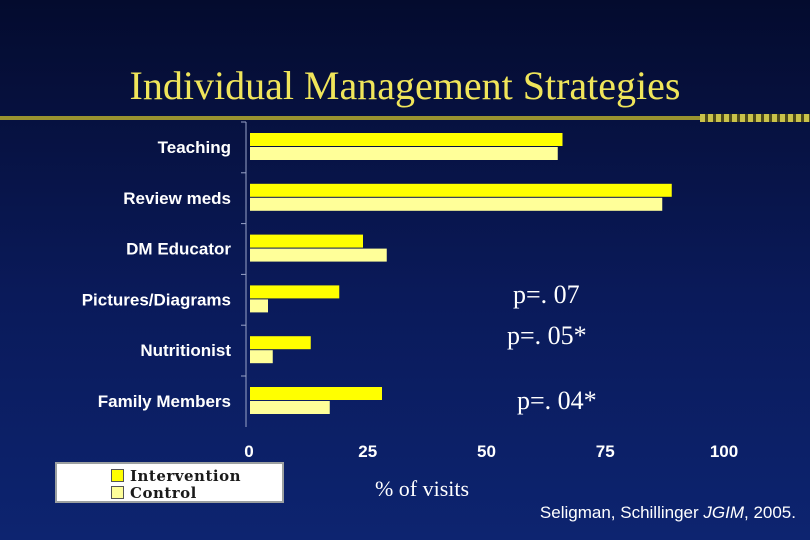 The width and height of the screenshot is (810, 540). I want to click on x-tick-label: 0, so click(248, 451).